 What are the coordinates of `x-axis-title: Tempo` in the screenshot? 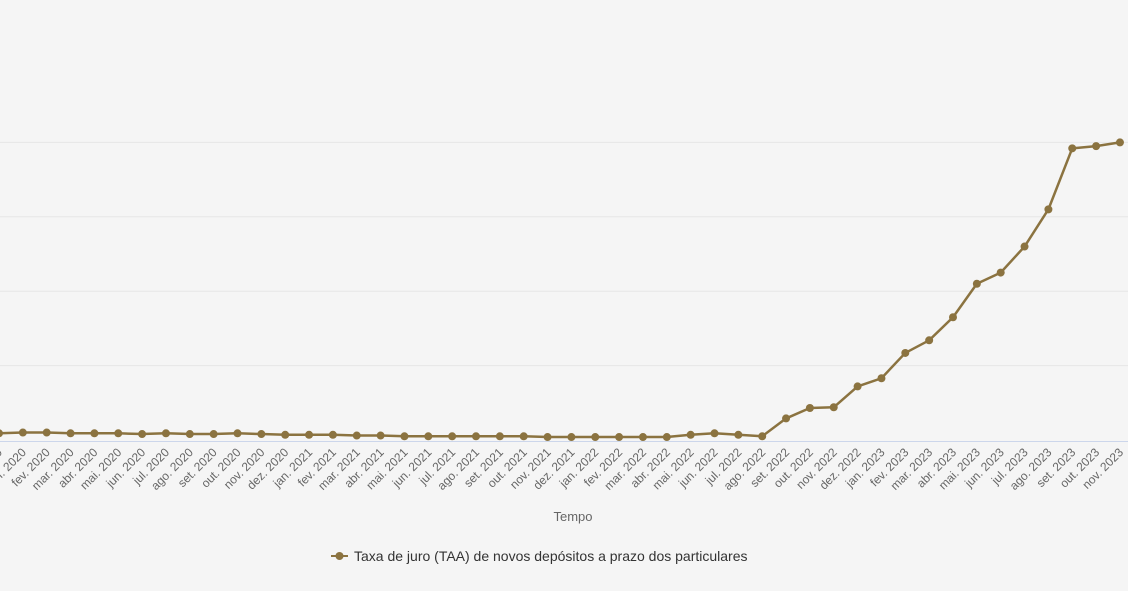 It's located at (572, 516).